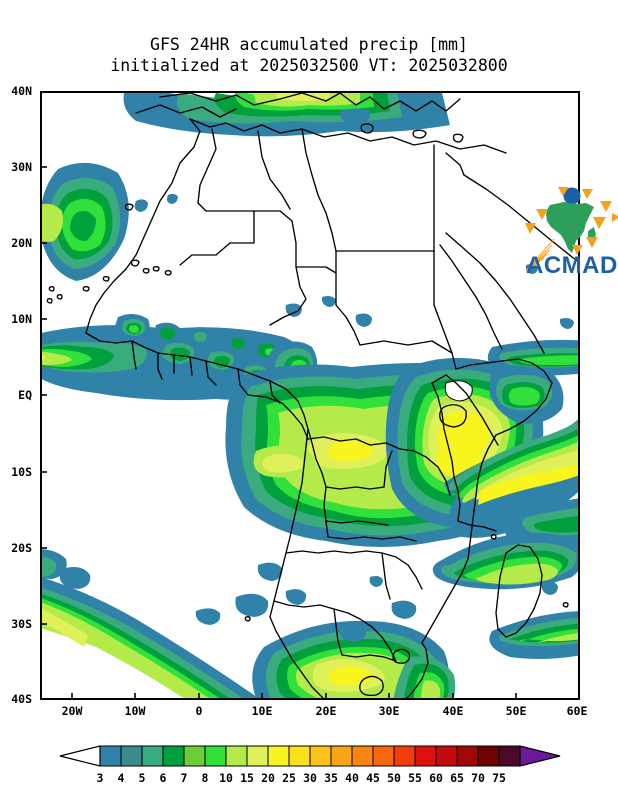 This screenshot has height=800, width=618. I want to click on colorbar-tick-label: 15, so click(247, 778).